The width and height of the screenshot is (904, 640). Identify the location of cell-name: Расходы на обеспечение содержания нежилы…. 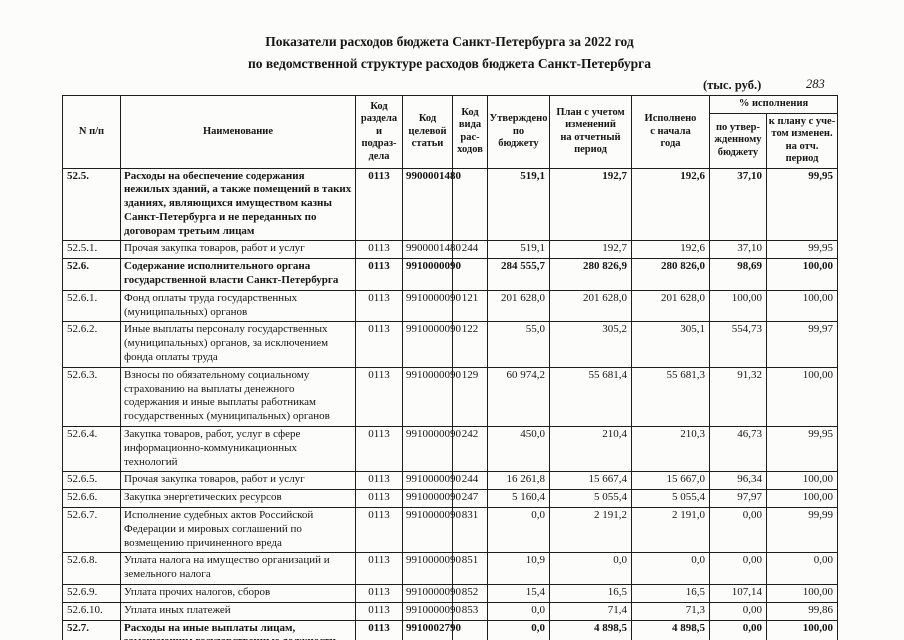
(238, 204).